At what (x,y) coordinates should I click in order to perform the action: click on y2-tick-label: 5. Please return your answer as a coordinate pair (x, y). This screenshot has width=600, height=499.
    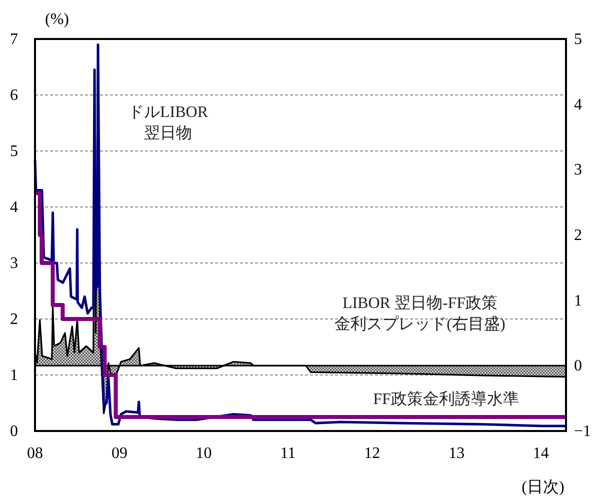
    Looking at the image, I should click on (578, 39).